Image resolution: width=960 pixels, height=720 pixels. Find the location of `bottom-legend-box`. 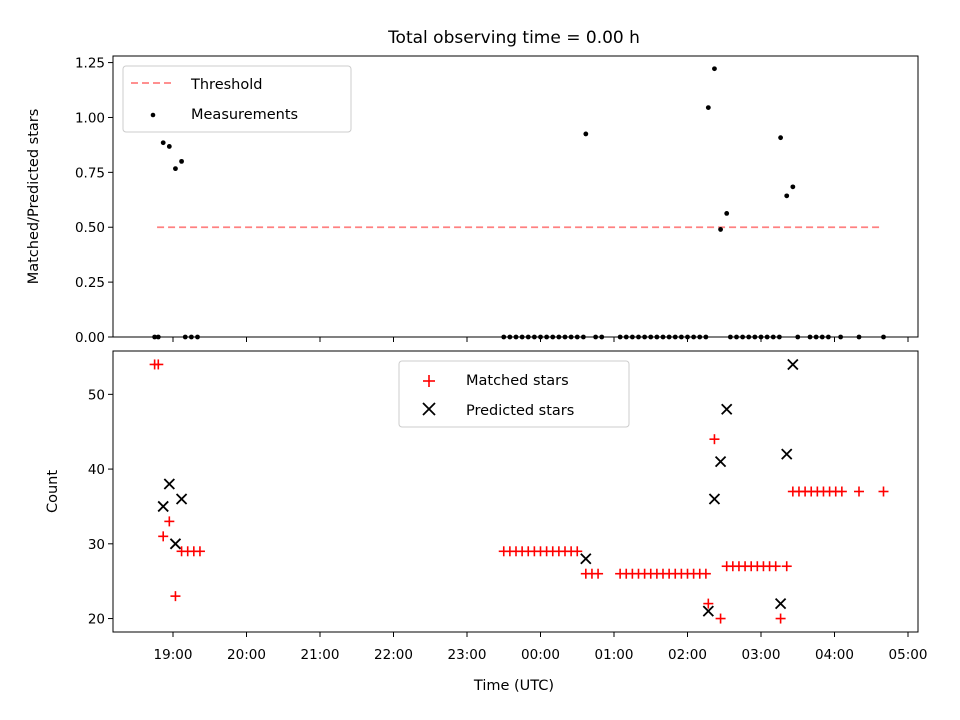

bottom-legend-box is located at coordinates (514, 394).